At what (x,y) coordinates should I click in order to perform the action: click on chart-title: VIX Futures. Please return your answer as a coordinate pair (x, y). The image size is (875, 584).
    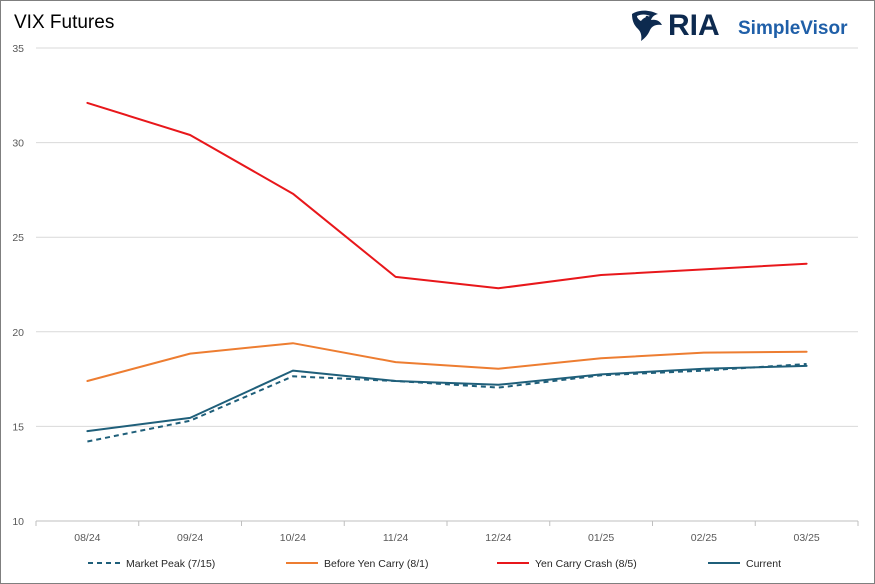
    Looking at the image, I should click on (64, 22).